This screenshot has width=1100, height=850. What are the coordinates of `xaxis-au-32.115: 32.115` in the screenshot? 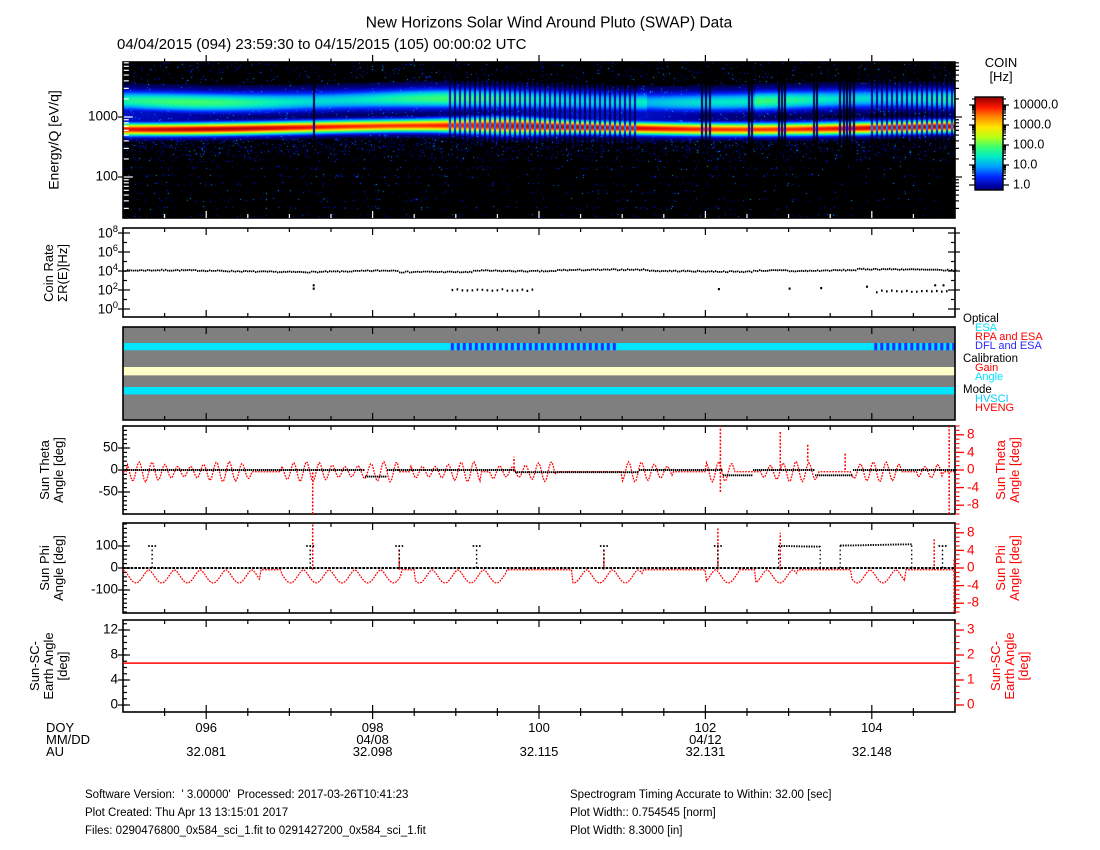 It's located at (539, 751).